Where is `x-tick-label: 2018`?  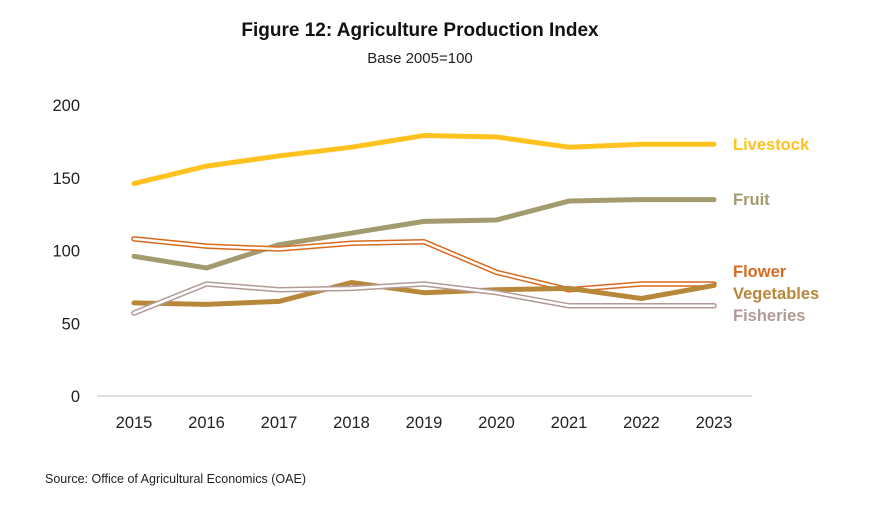
x-tick-label: 2018 is located at coordinates (351, 423).